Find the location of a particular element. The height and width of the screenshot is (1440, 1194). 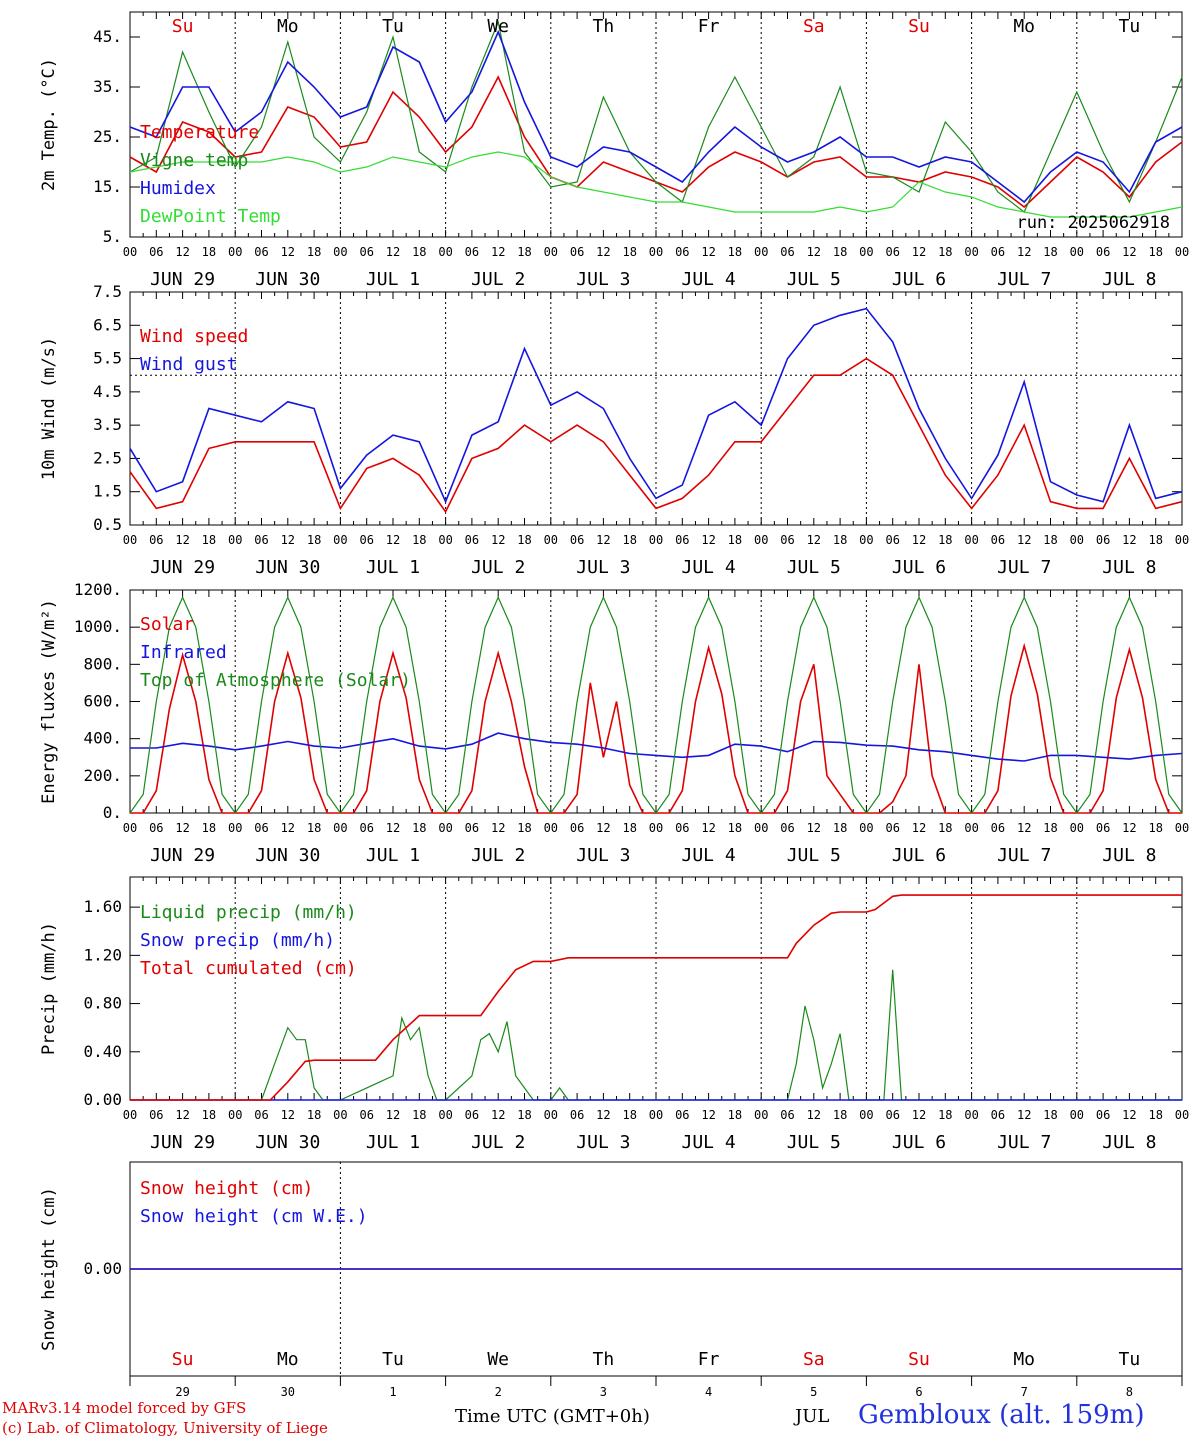

y-axis-title: 2m Temp. (°C) is located at coordinates (49, 124).